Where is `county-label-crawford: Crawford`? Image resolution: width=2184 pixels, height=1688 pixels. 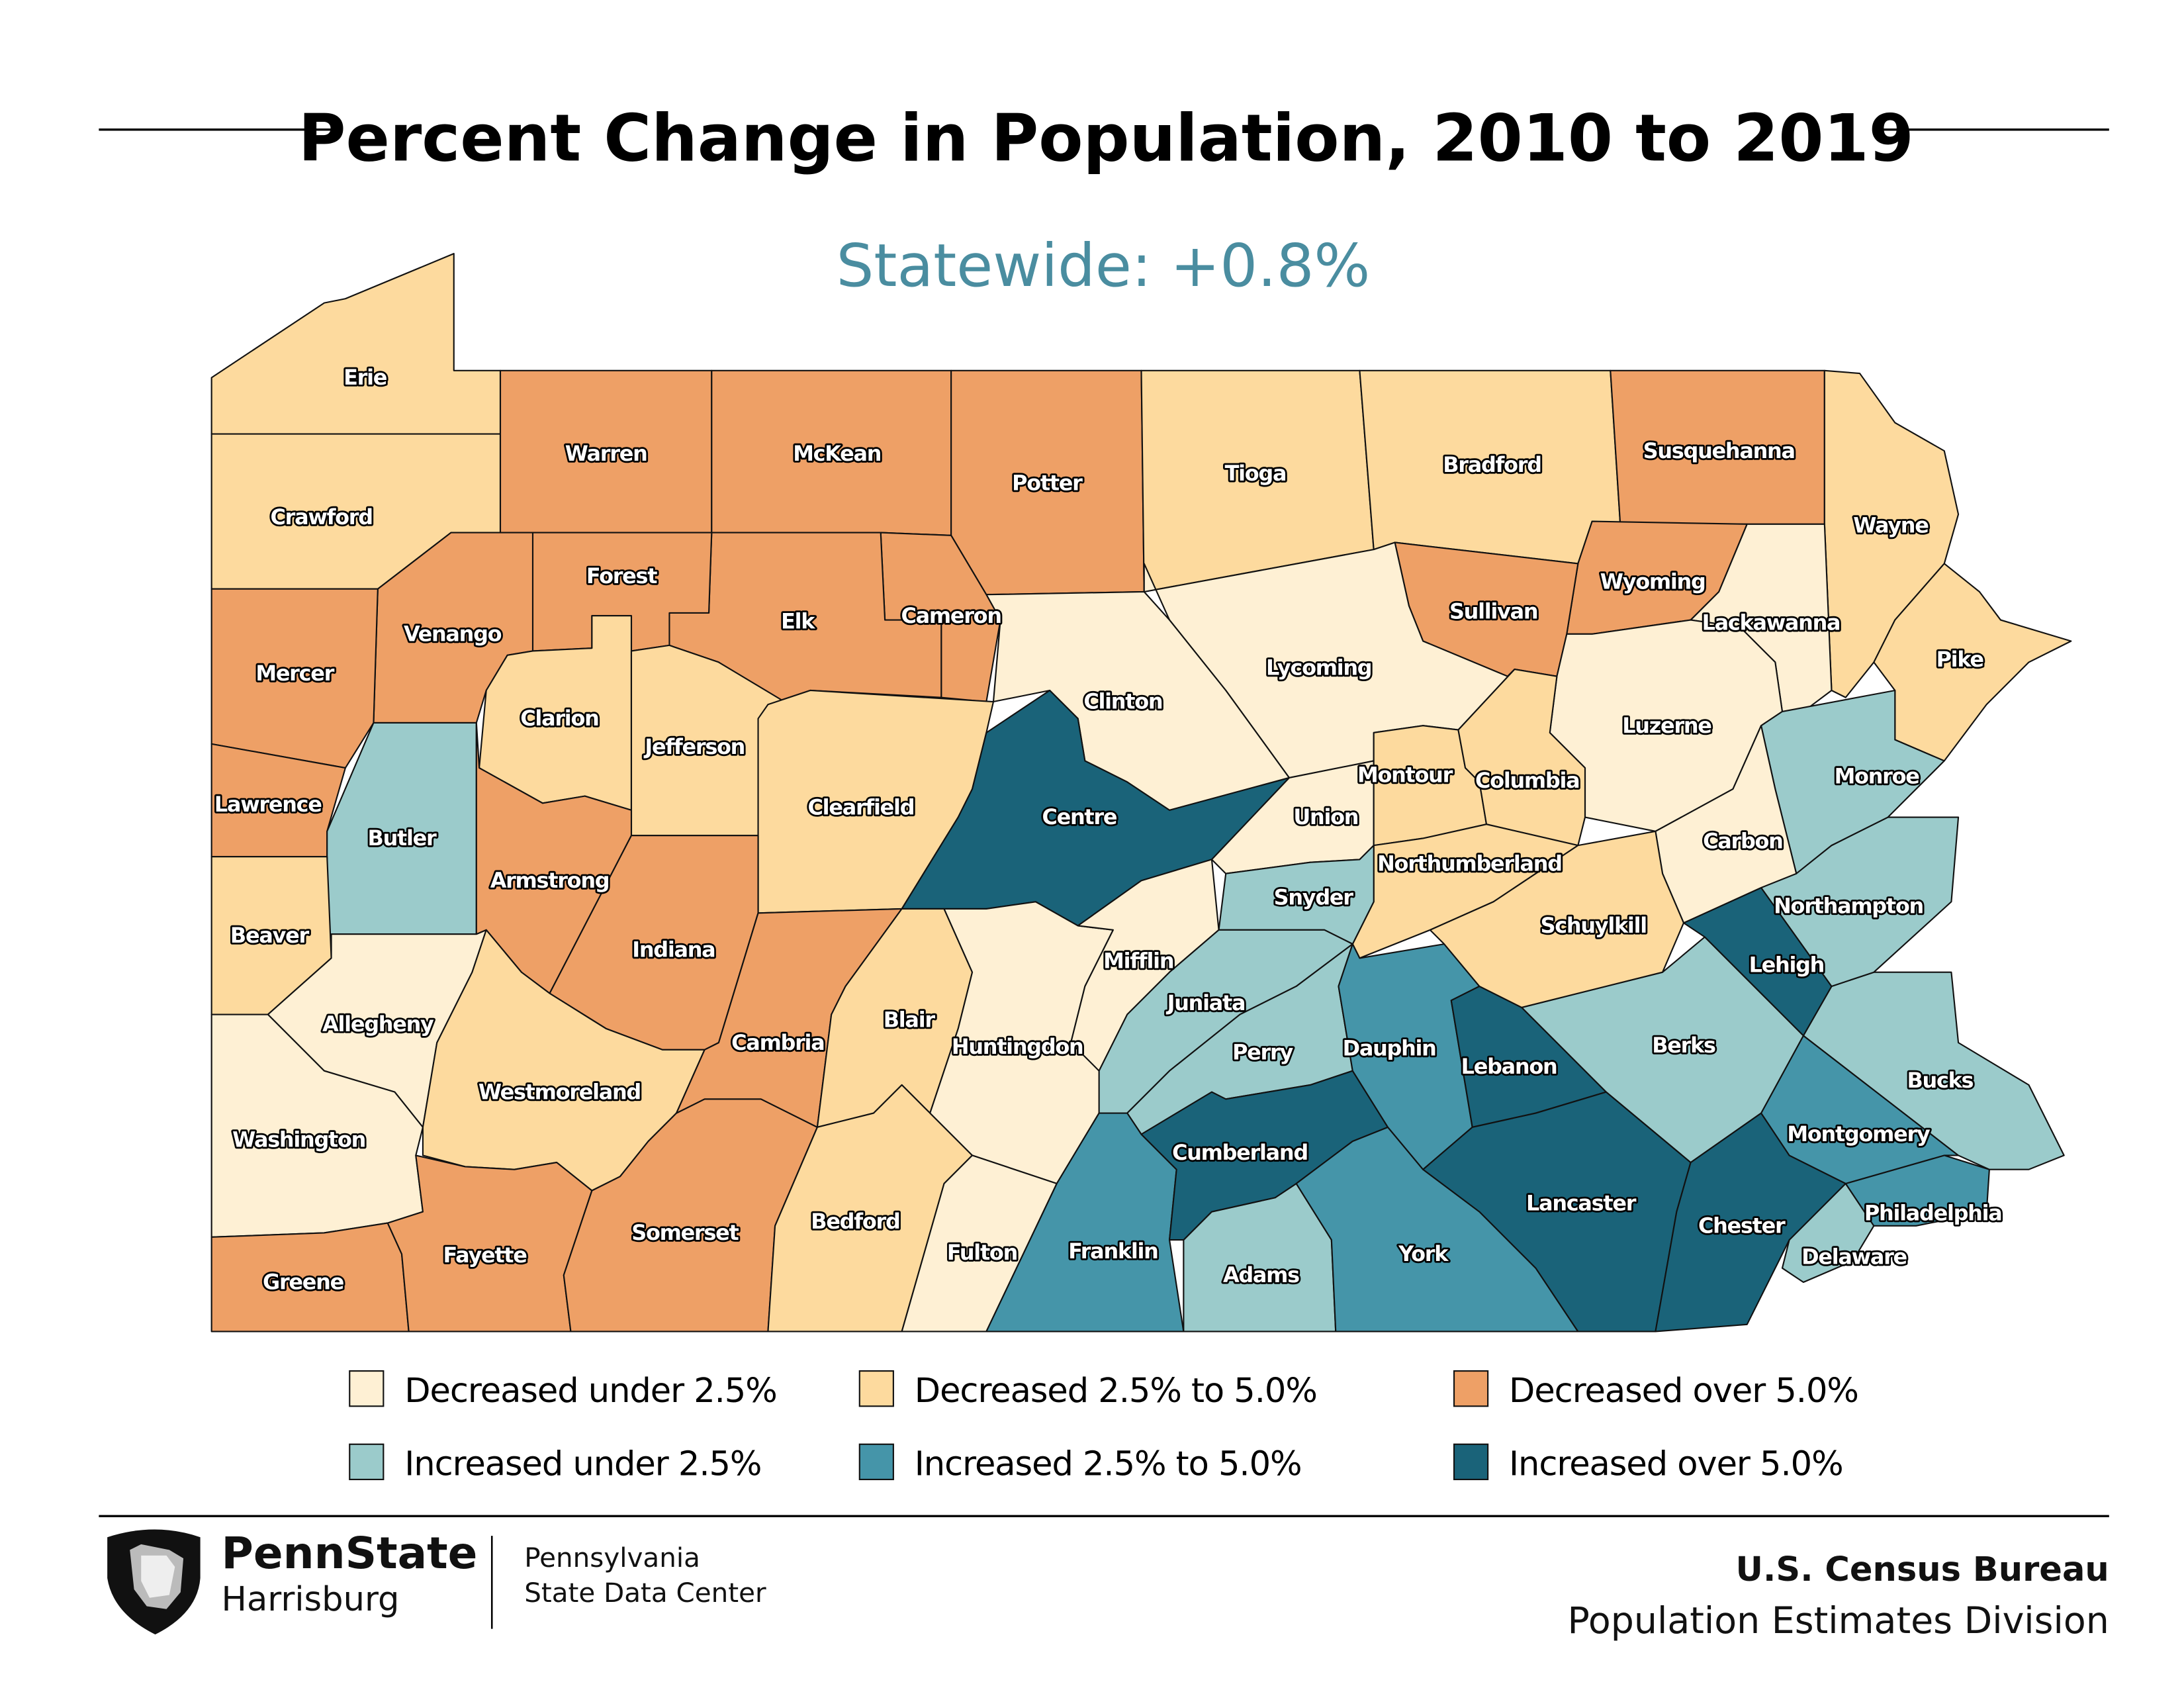
county-label-crawford: Crawford is located at coordinates (322, 517).